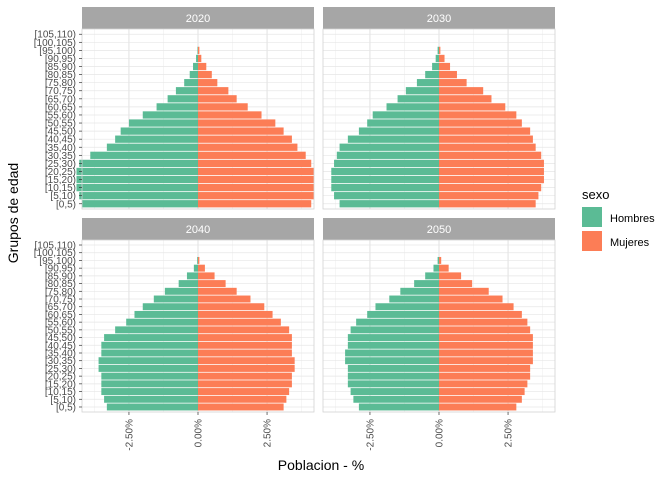  Describe the element at coordinates (509, 433) in the screenshot. I see `x-tick-label: 2.50%` at that location.